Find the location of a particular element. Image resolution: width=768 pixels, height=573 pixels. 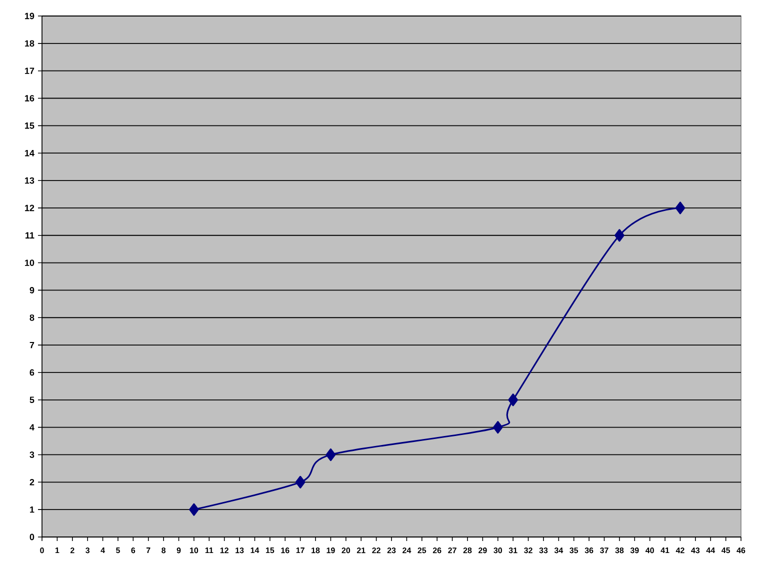

y-tick-label: 3 is located at coordinates (32, 455).